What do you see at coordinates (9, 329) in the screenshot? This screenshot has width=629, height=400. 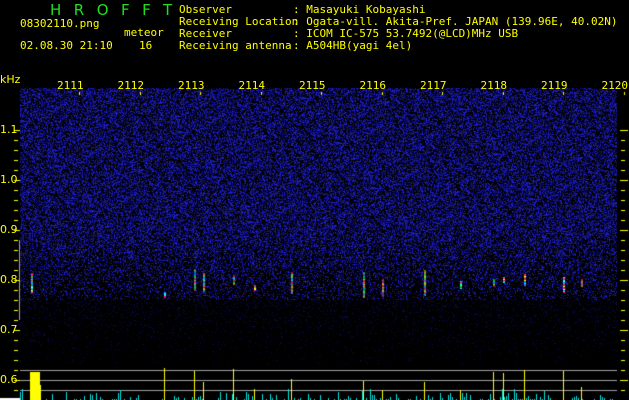 I see `y-tick-label: 0.7` at bounding box center [9, 329].